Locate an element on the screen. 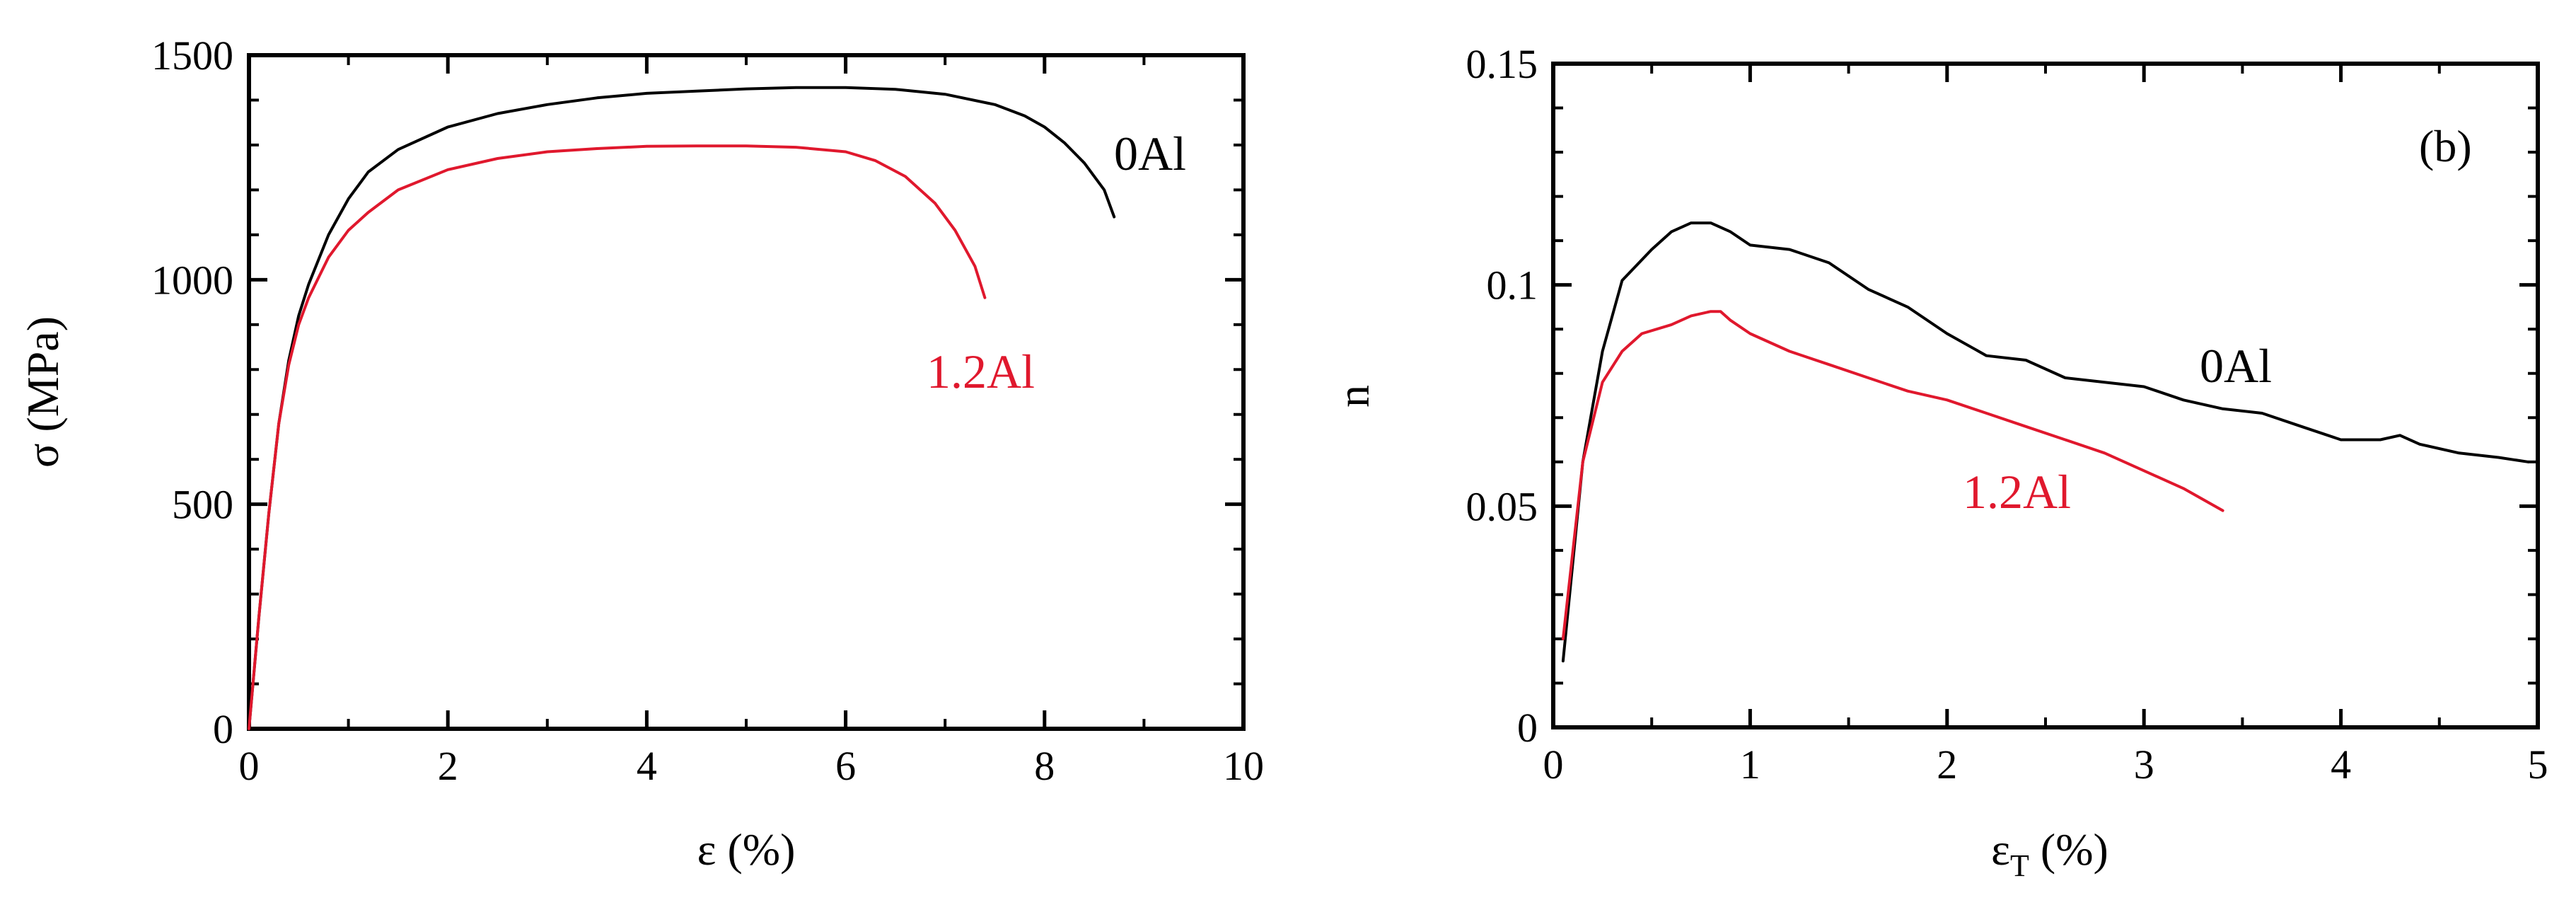  x-axis-label-subscript: T is located at coordinates (2019, 865).